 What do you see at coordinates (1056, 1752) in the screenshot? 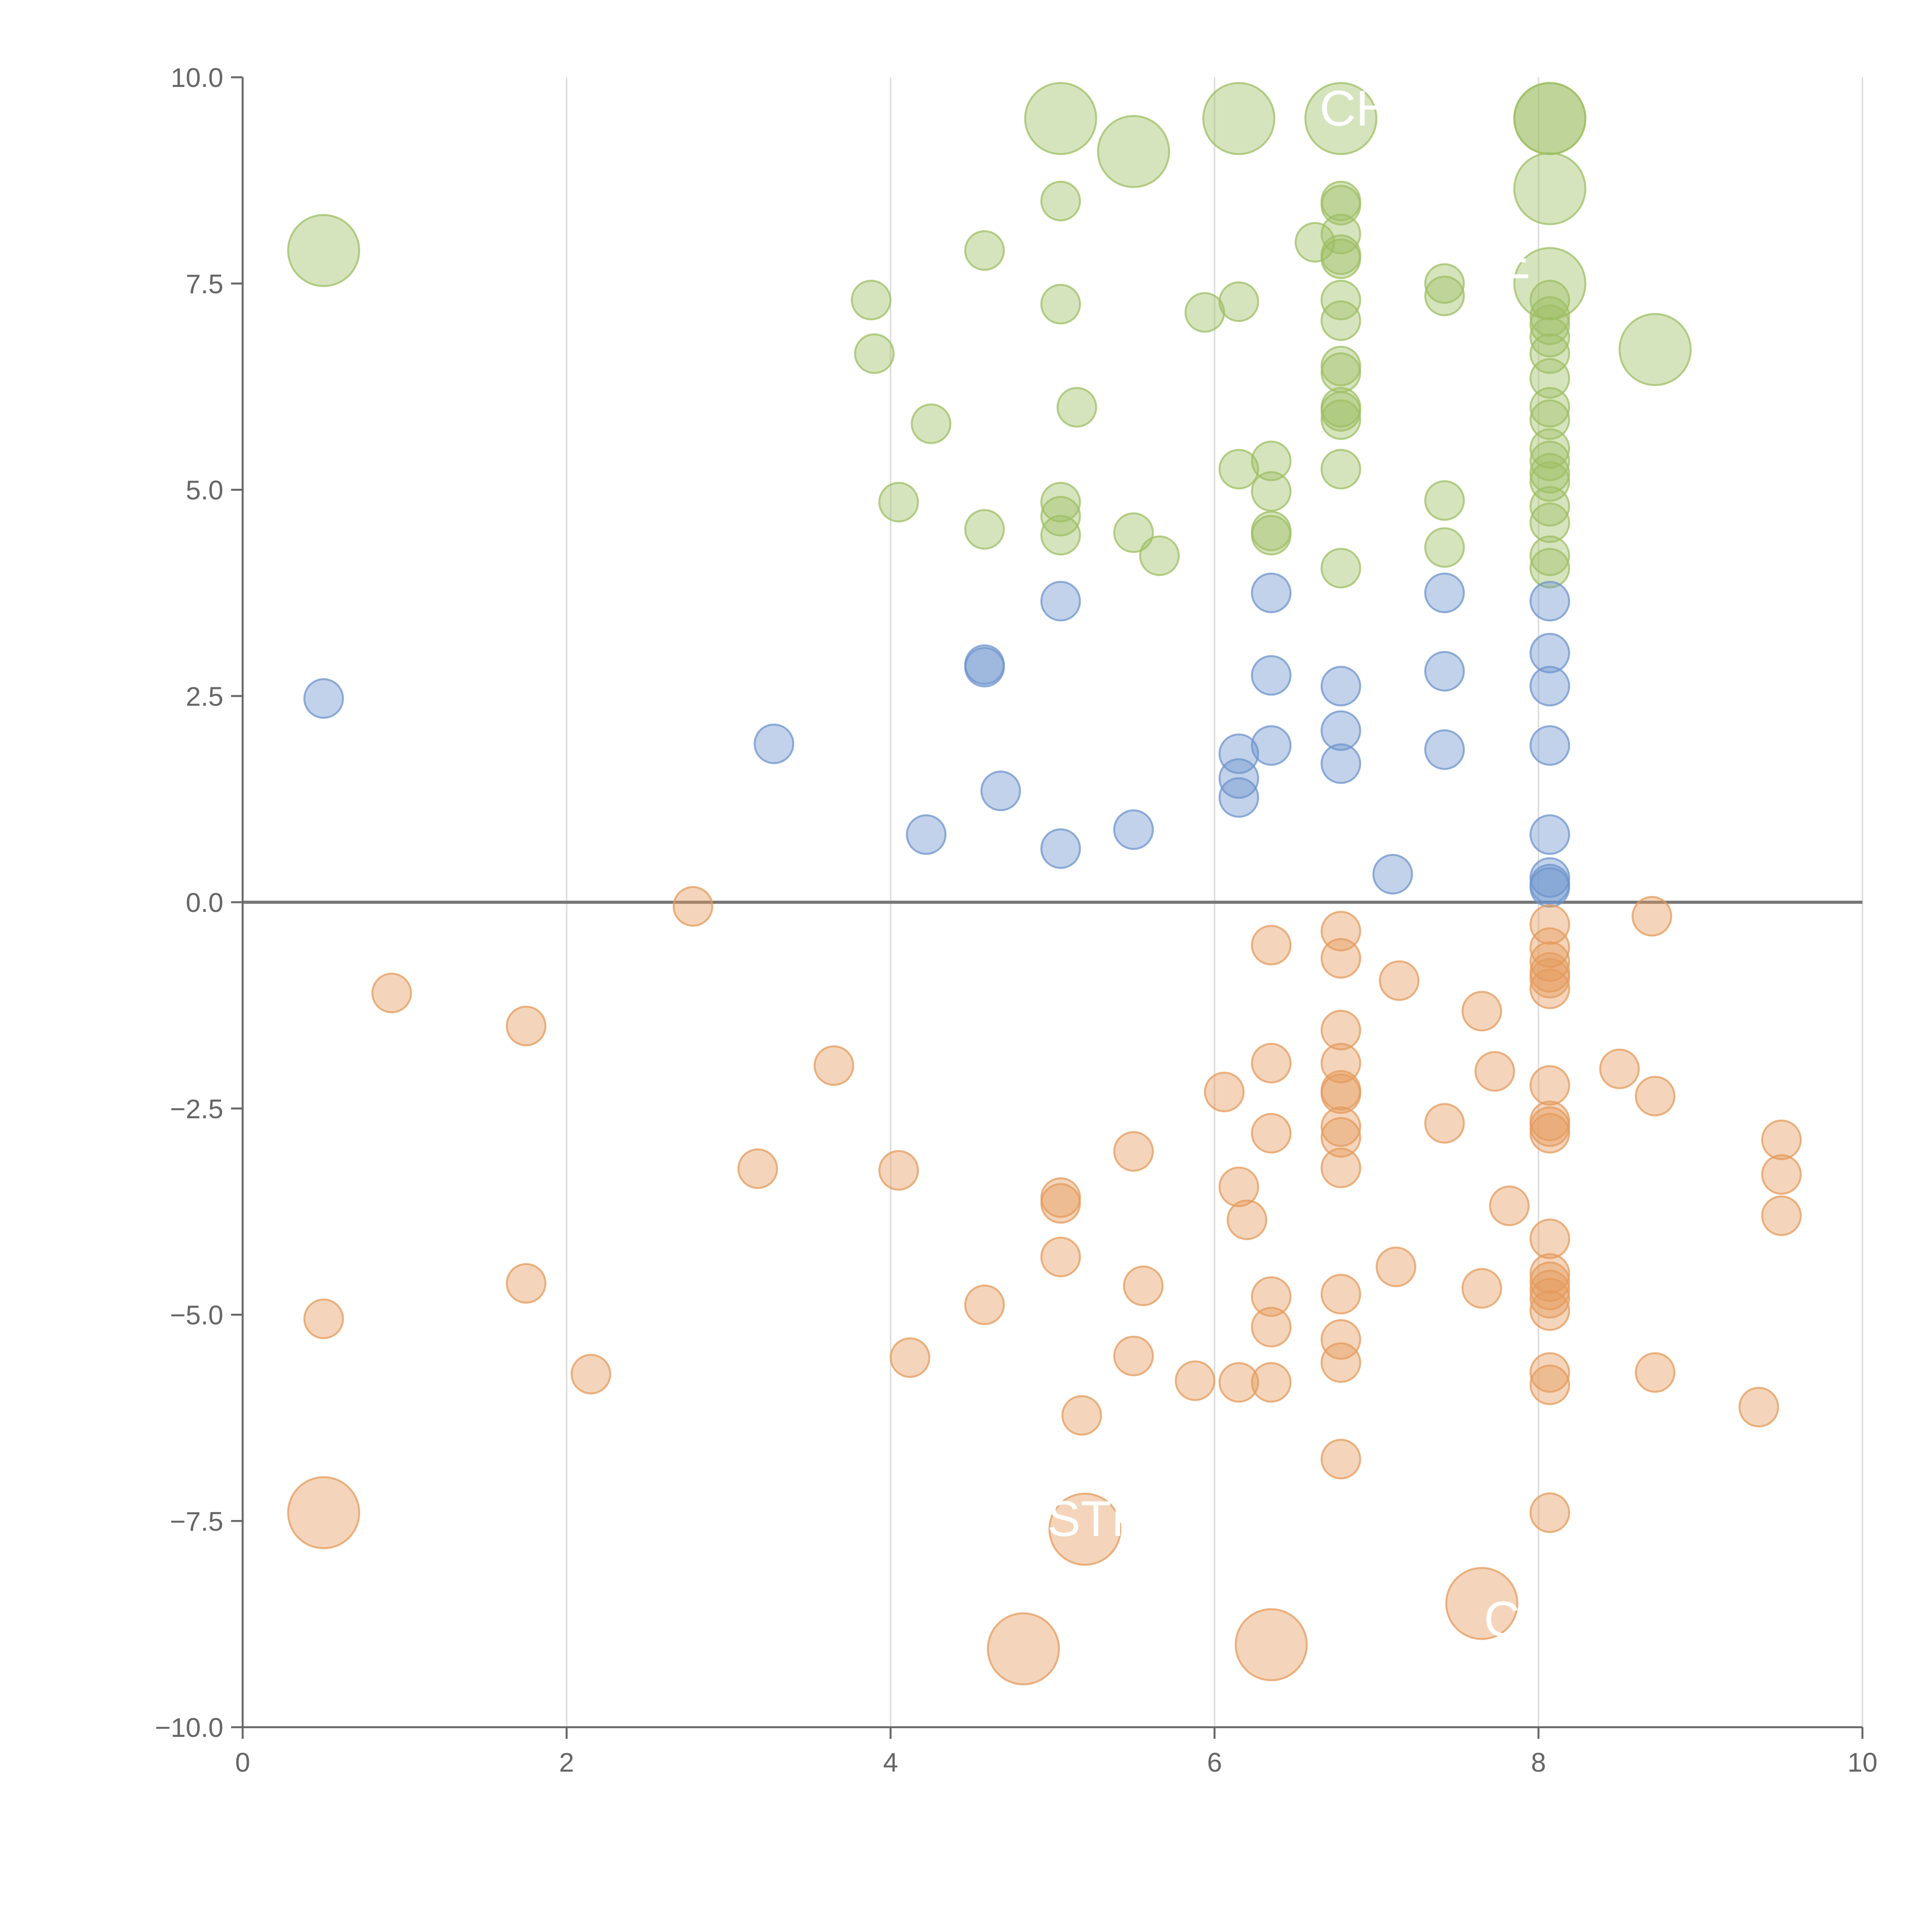
I see `x-tick-labels: 0 2 4 6 8 10` at bounding box center [1056, 1752].